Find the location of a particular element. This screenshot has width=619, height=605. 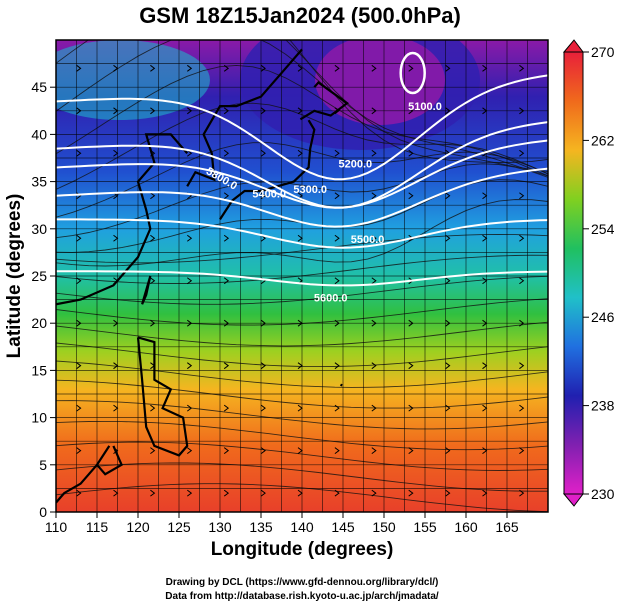

colorbar-tick-label: 230 is located at coordinates (603, 494).